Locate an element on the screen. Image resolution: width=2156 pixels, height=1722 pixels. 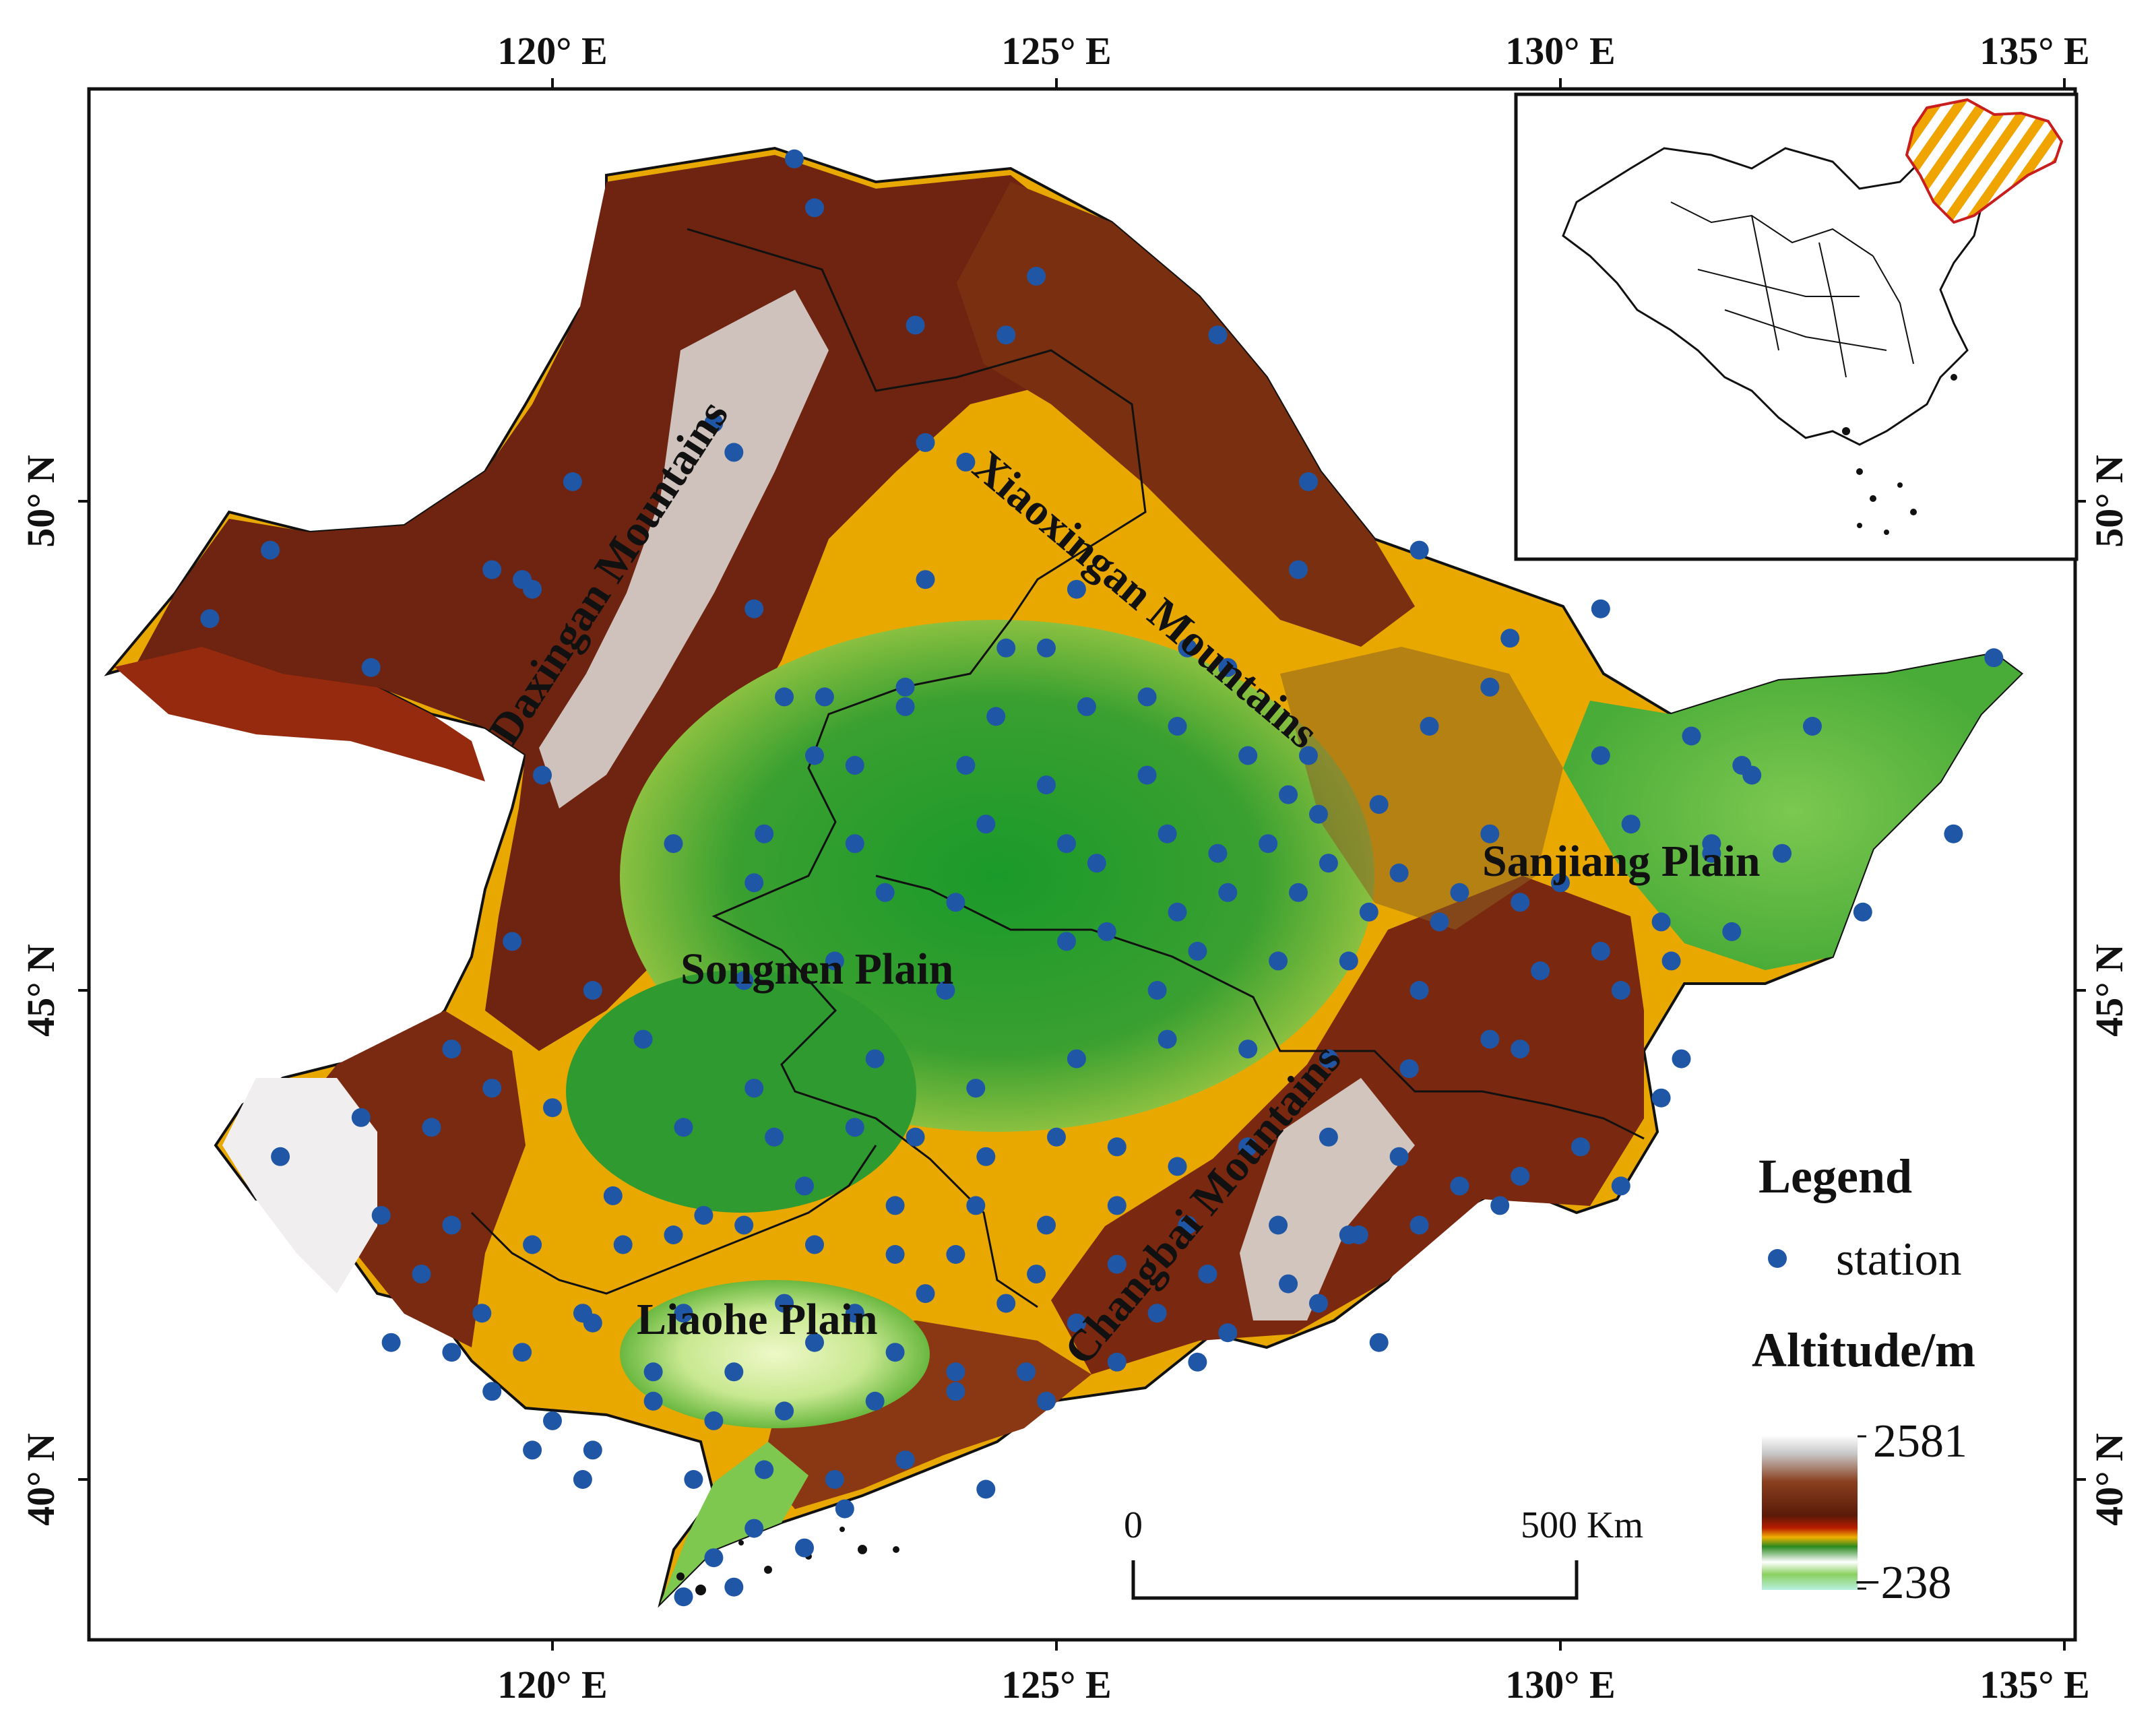
lon-labels-top: 120° E 125° E 130° E 135° E is located at coordinates (1293, 51).